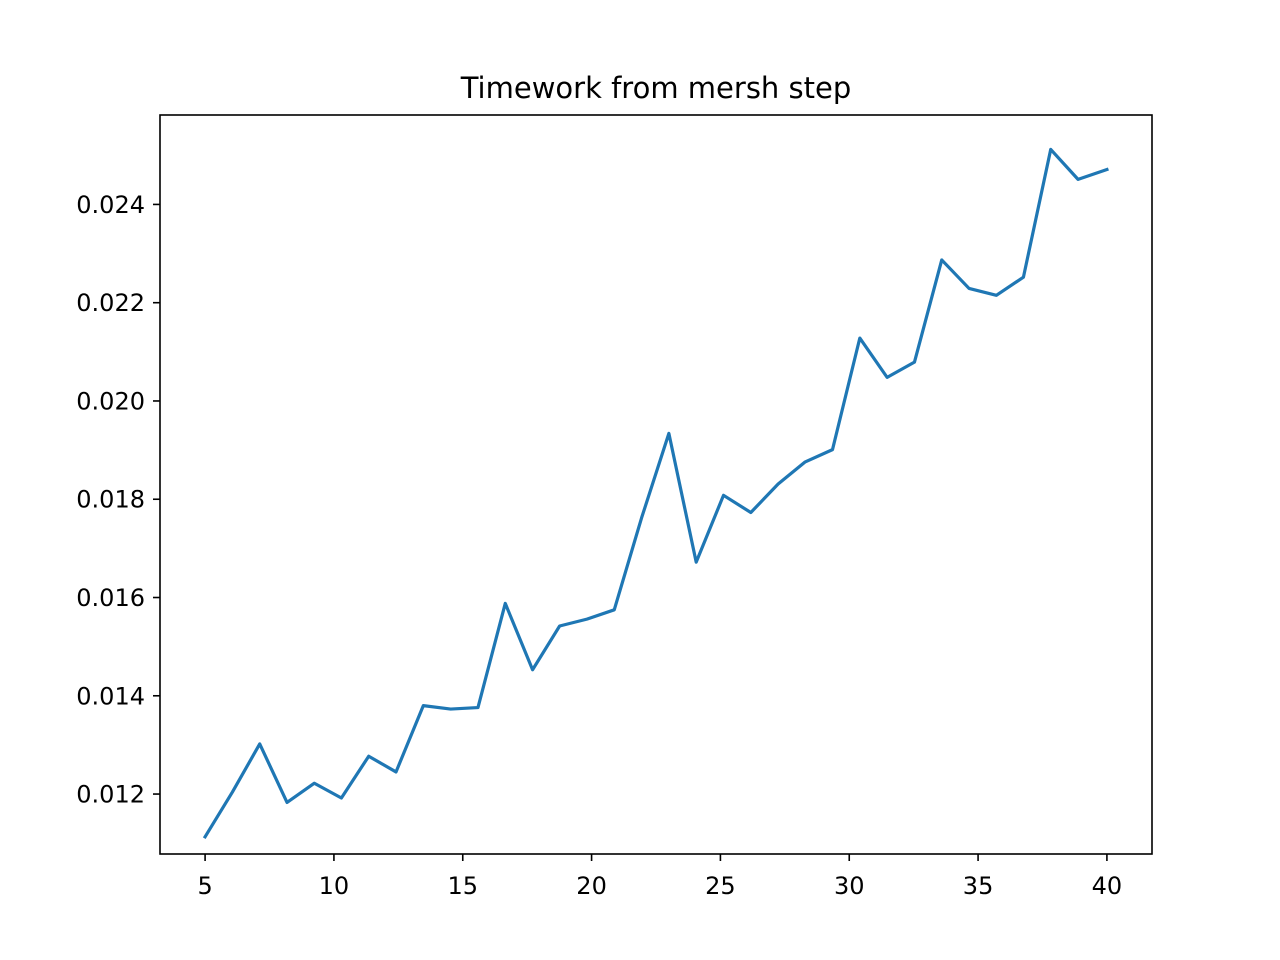 The image size is (1280, 960). Describe the element at coordinates (110, 795) in the screenshot. I see `y-tick-label: 0.012` at that location.